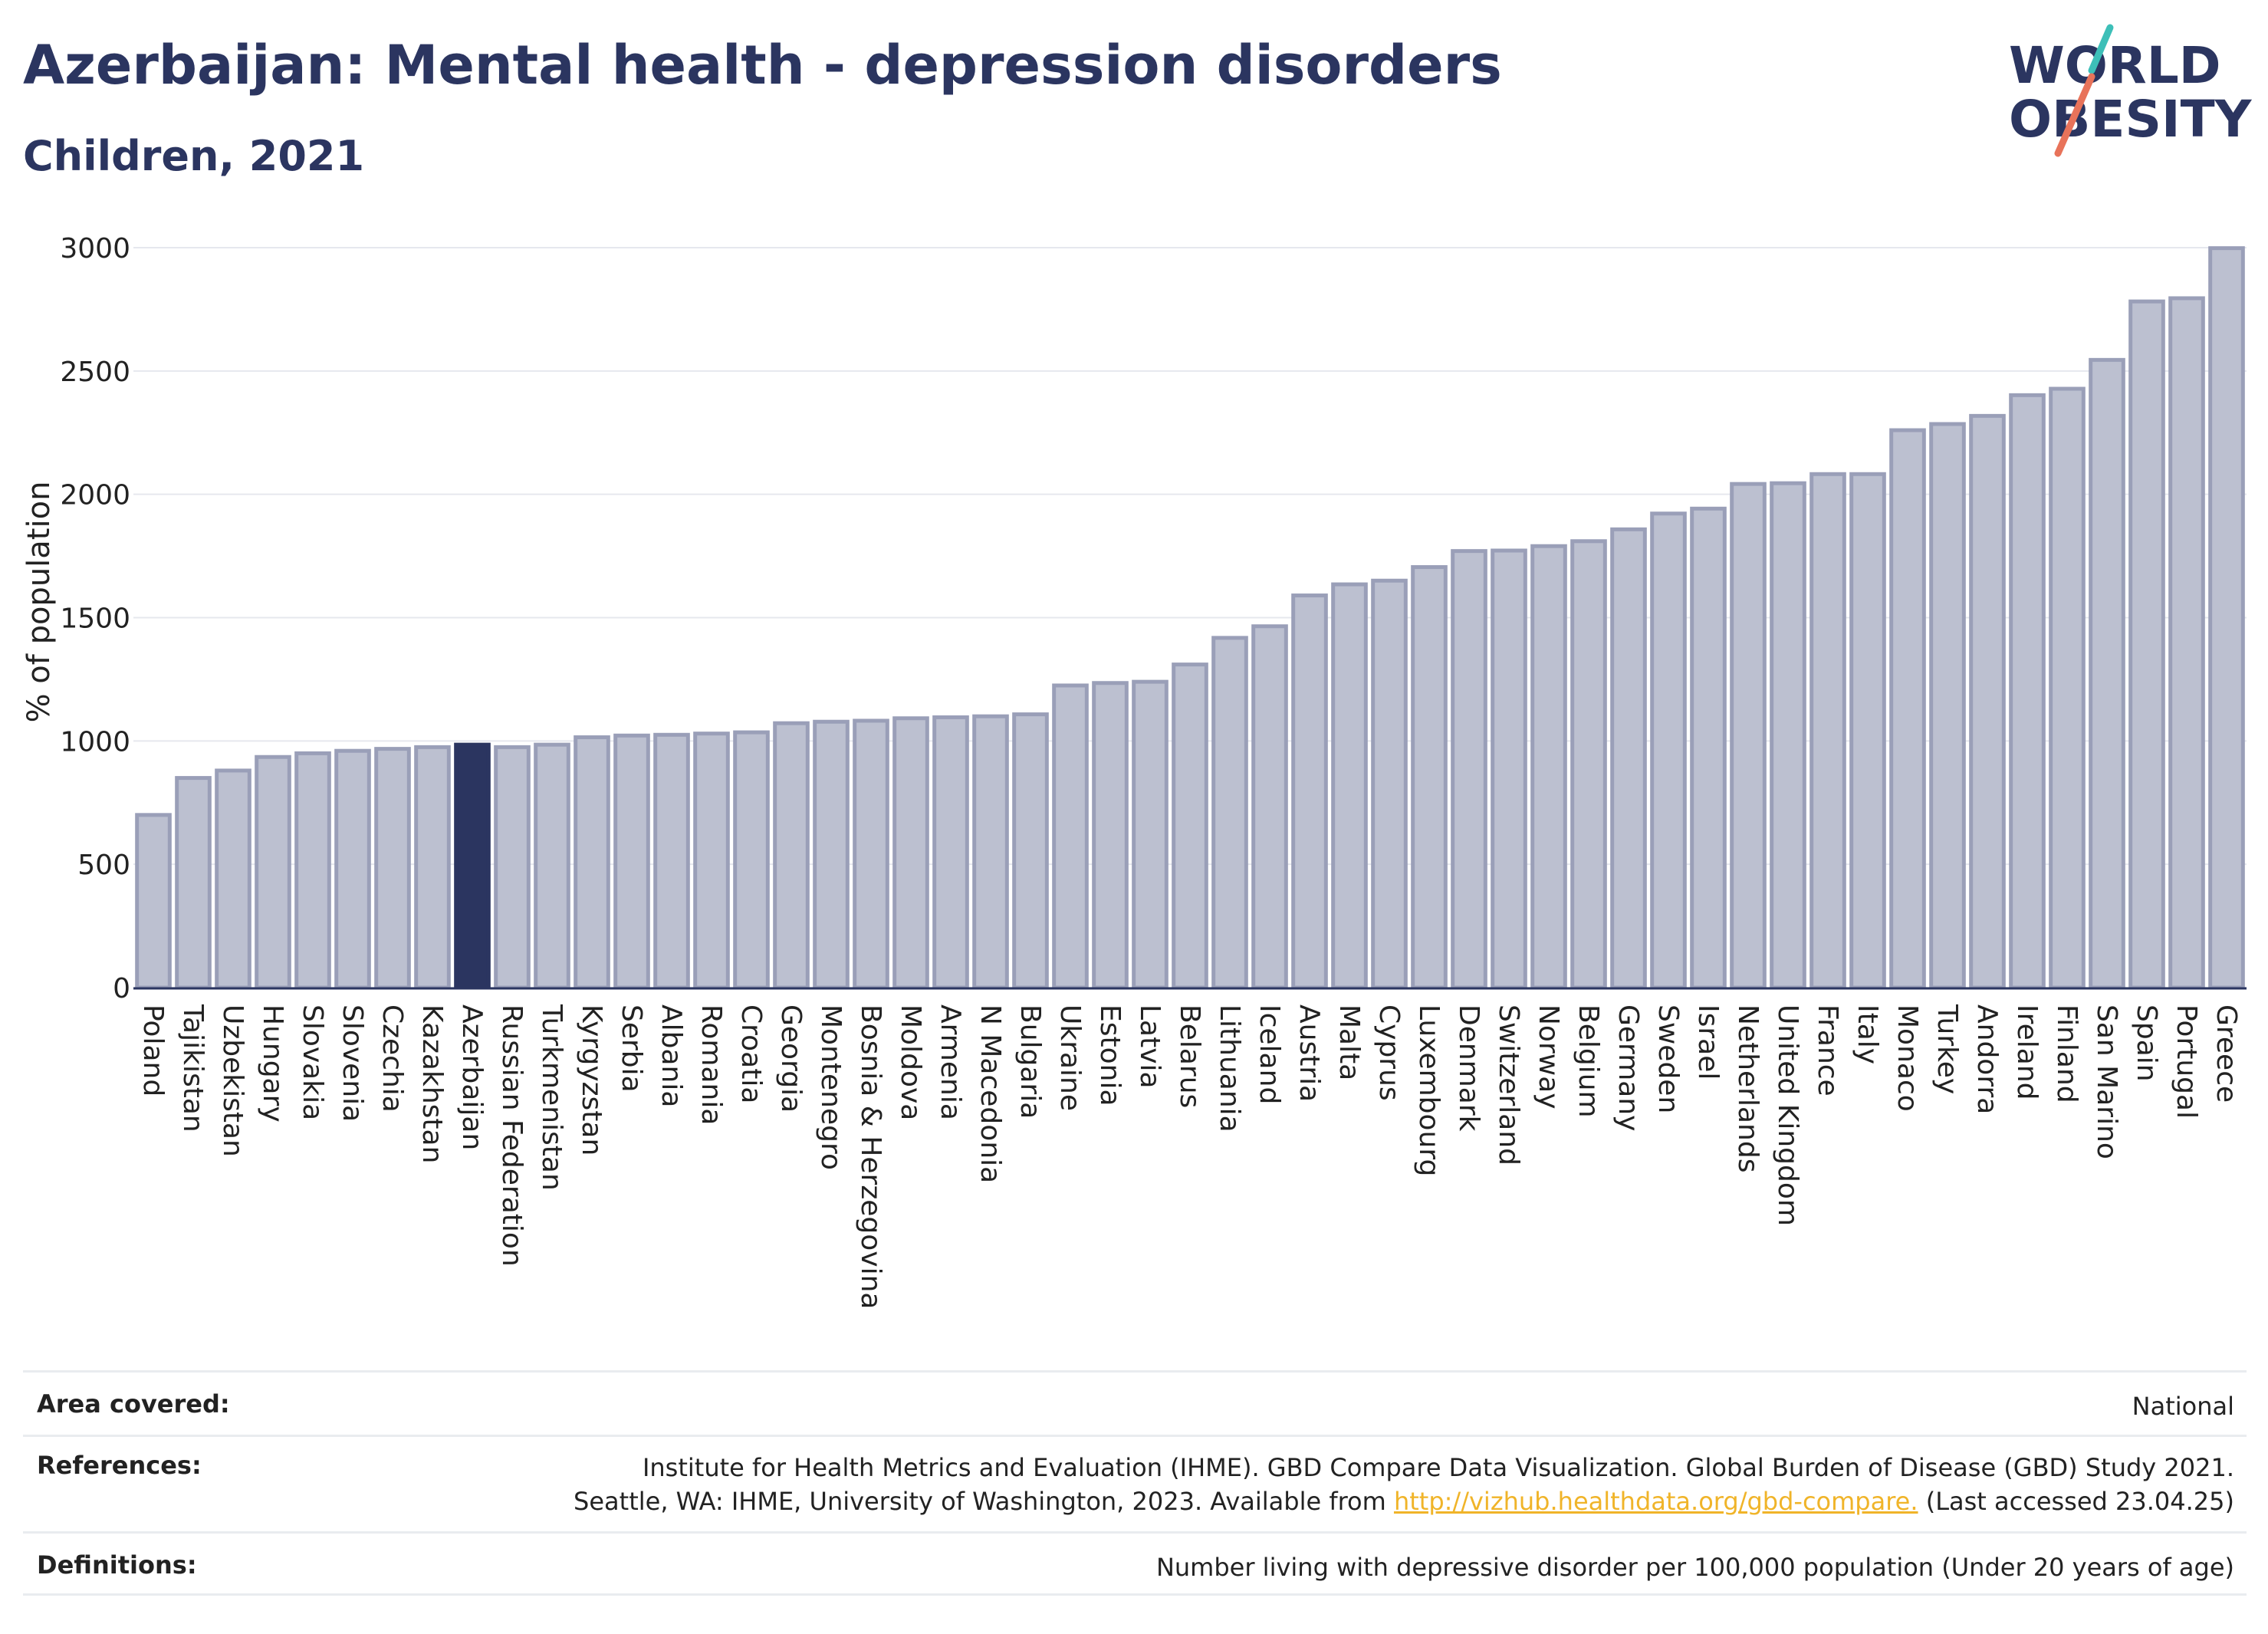 This screenshot has width=2268, height=1634. What do you see at coordinates (1468, 1068) in the screenshot?
I see `x-tick-label: Denmark` at bounding box center [1468, 1068].